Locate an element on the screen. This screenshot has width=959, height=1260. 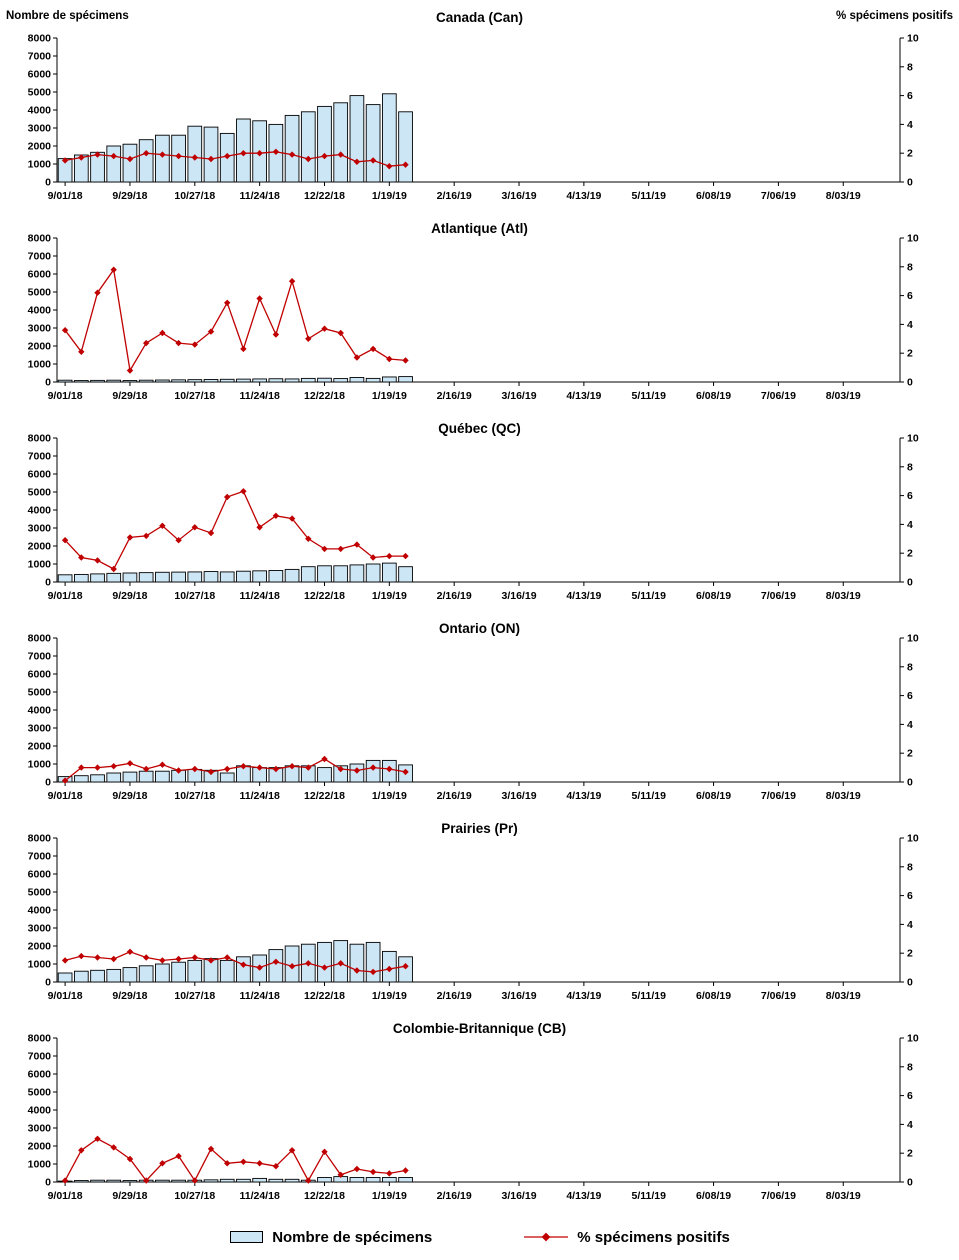
right-axis-title: % spécimens positifs is located at coordinates (894, 16).